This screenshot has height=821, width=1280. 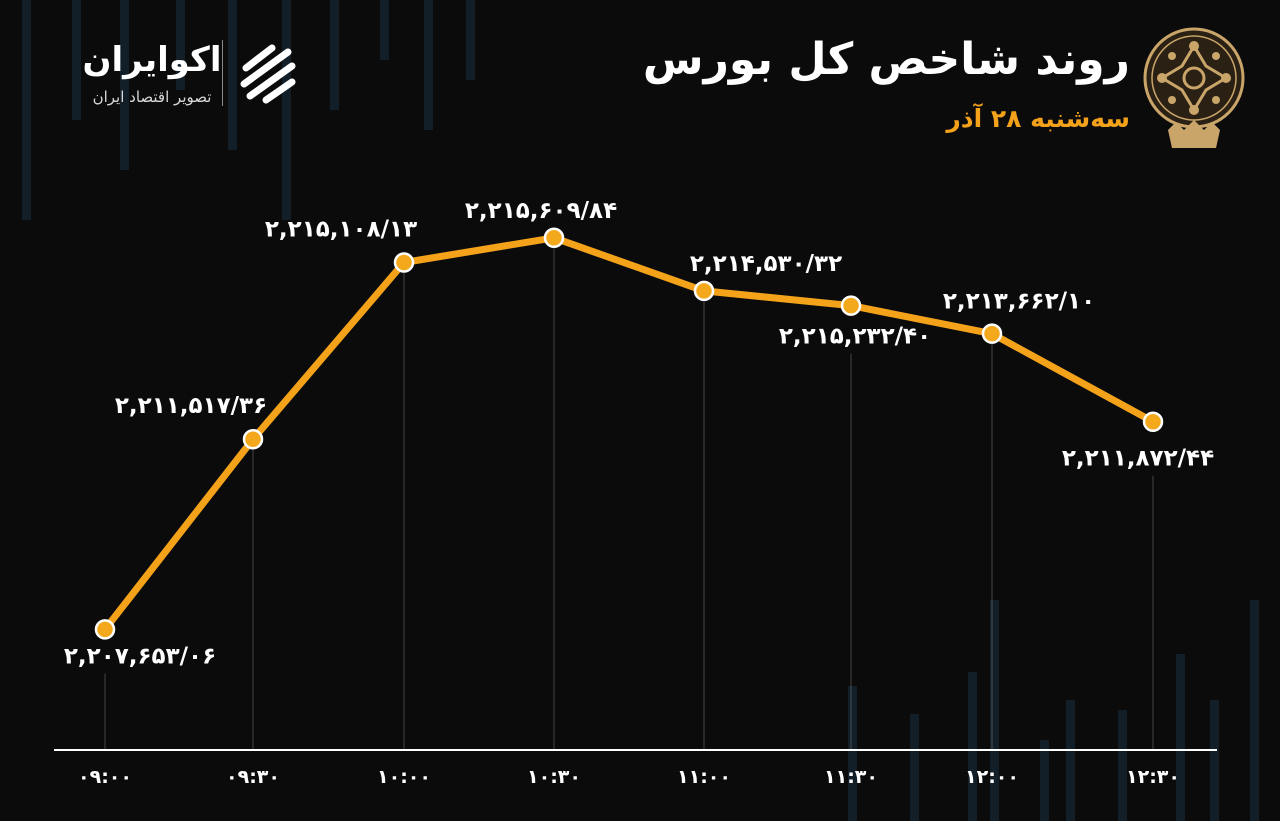 What do you see at coordinates (554, 777) in the screenshot?
I see `x-tick-label: ۱۰:۳۰` at bounding box center [554, 777].